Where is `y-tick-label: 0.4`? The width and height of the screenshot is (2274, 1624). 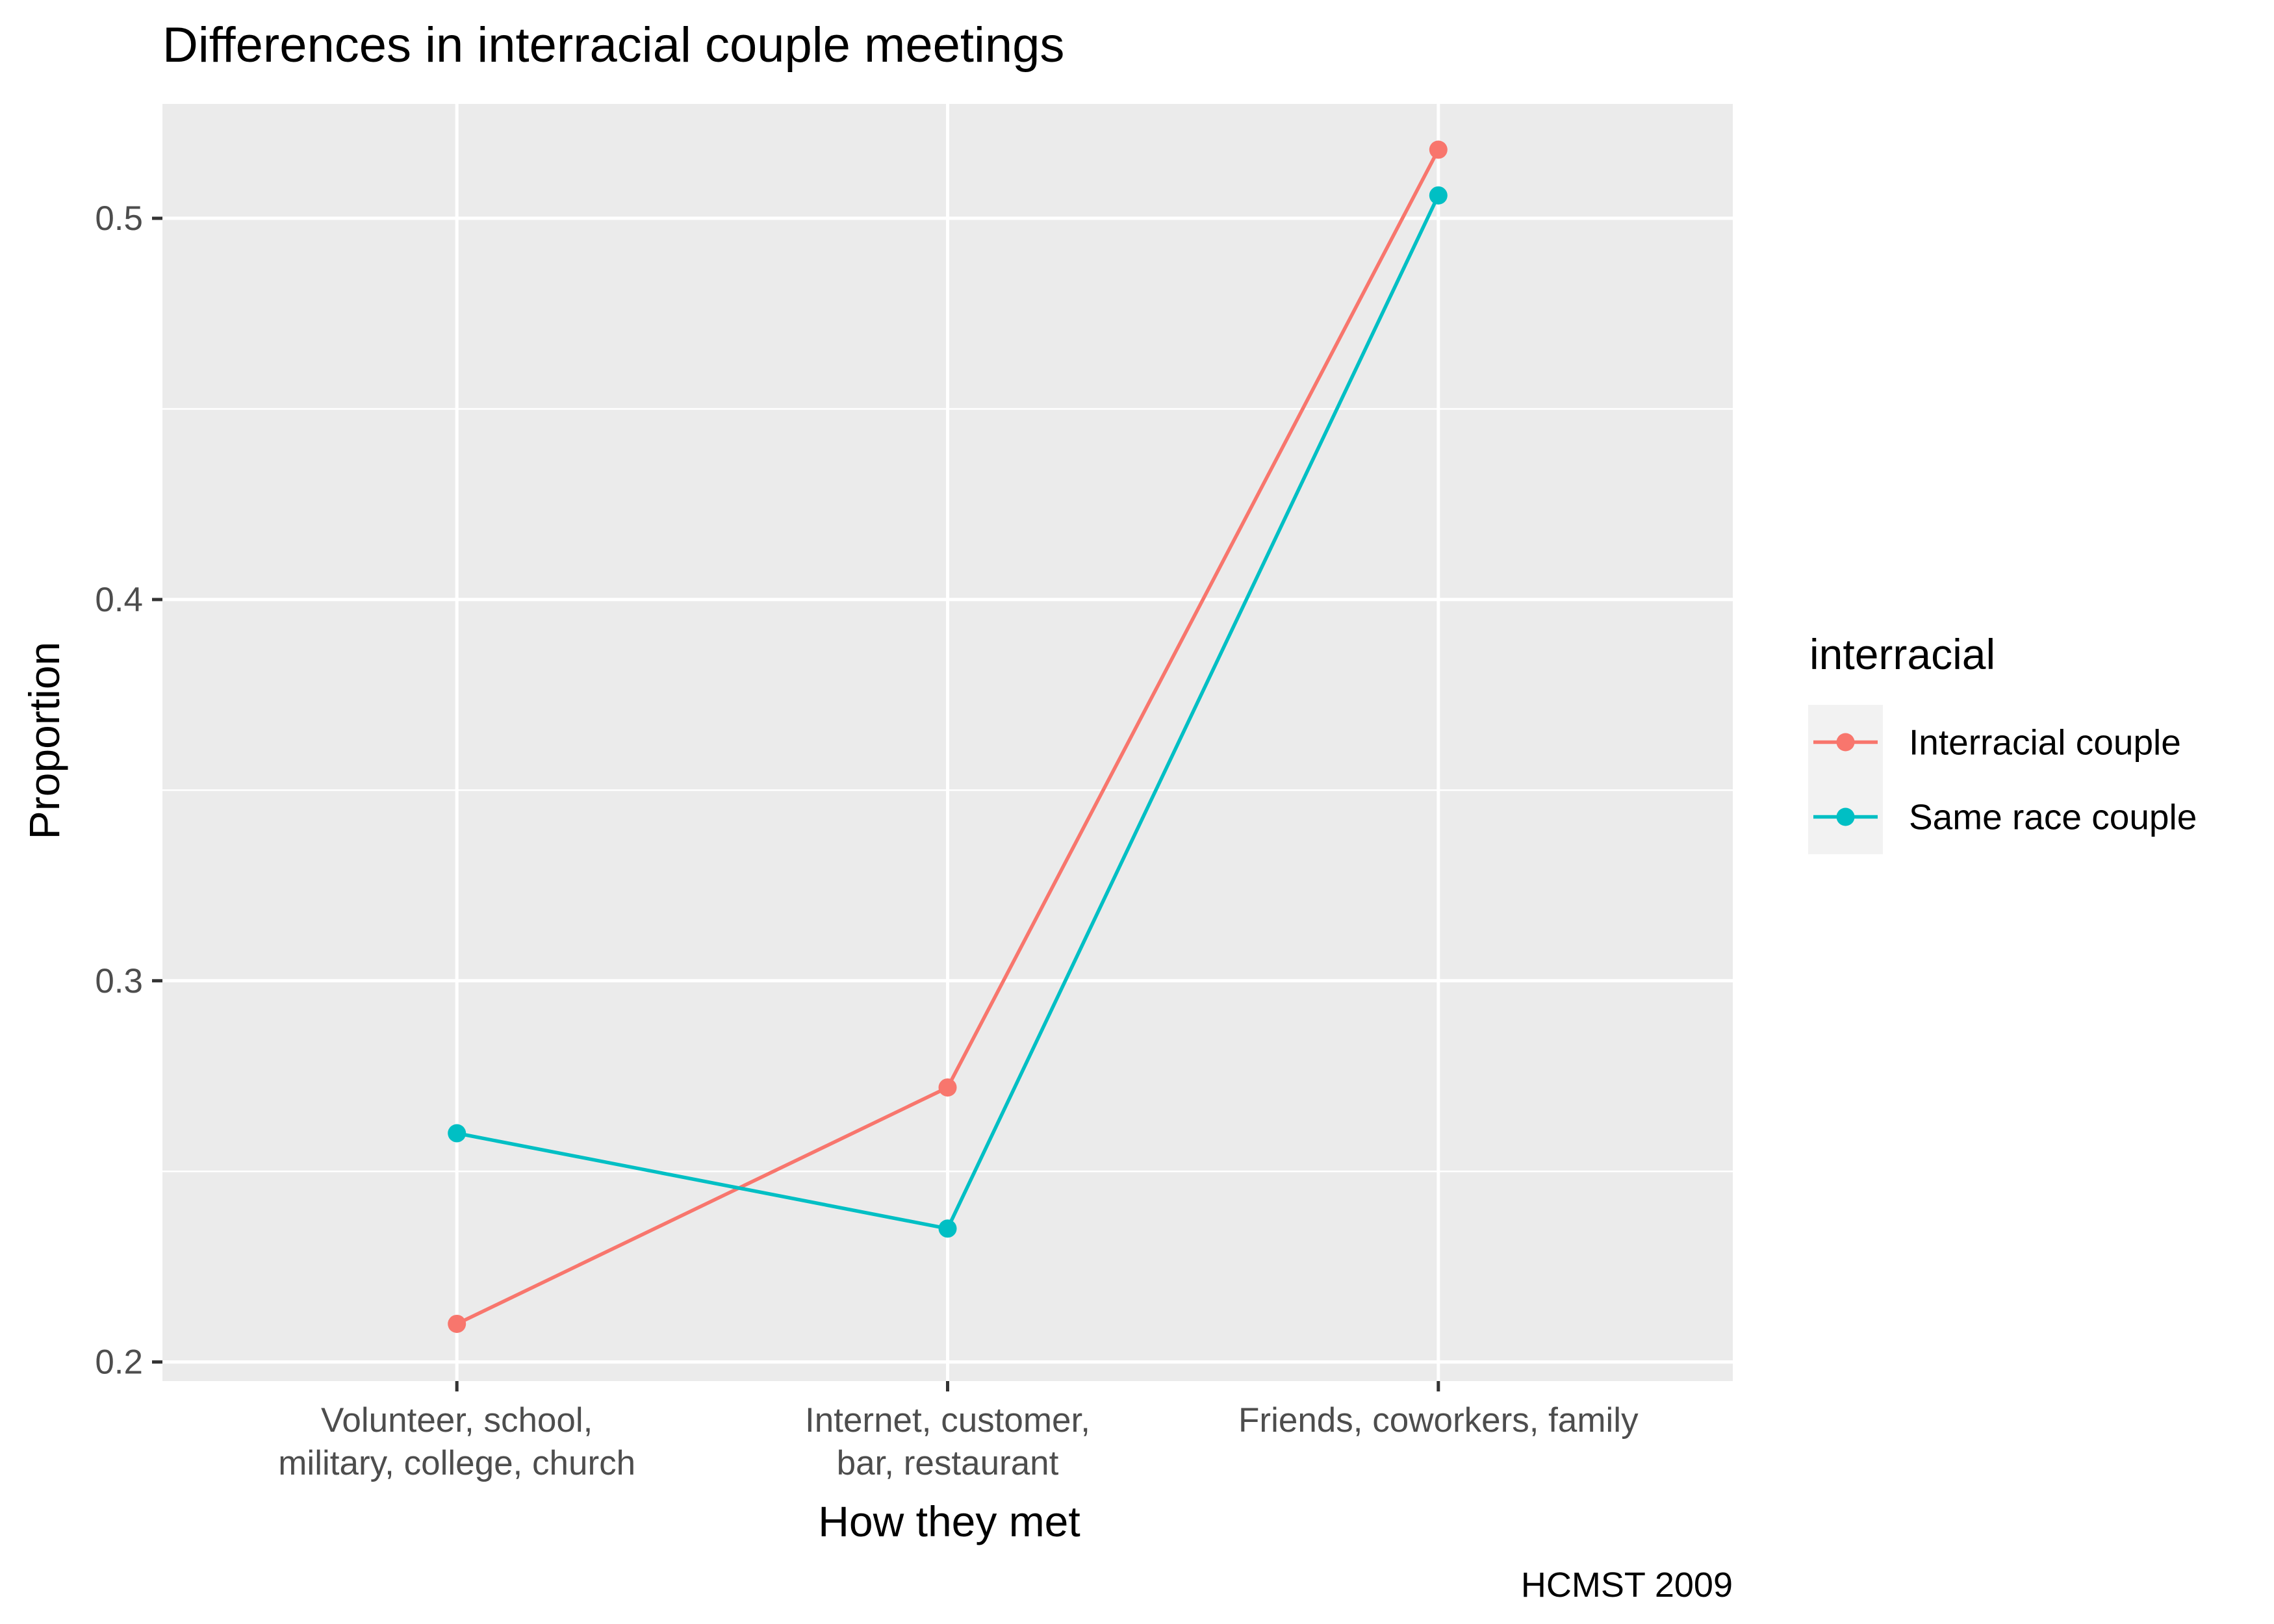
y-tick-label: 0.4 is located at coordinates (119, 600).